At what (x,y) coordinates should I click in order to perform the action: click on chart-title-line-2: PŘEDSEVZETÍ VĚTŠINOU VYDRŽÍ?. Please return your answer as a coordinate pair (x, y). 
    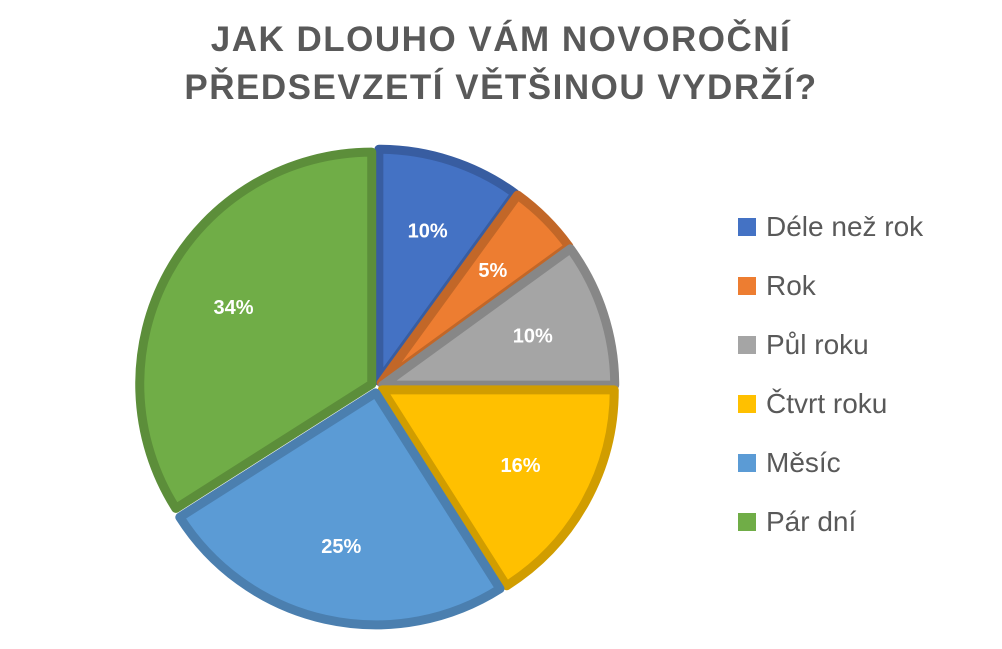
    Looking at the image, I should click on (501, 87).